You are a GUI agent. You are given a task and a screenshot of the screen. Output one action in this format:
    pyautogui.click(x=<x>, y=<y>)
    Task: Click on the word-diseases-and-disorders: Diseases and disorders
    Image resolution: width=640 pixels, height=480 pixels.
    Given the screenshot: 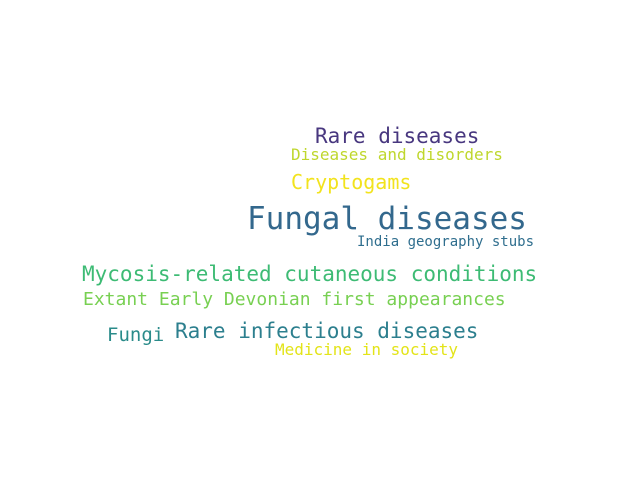 What is the action you would take?
    pyautogui.click(x=397, y=154)
    